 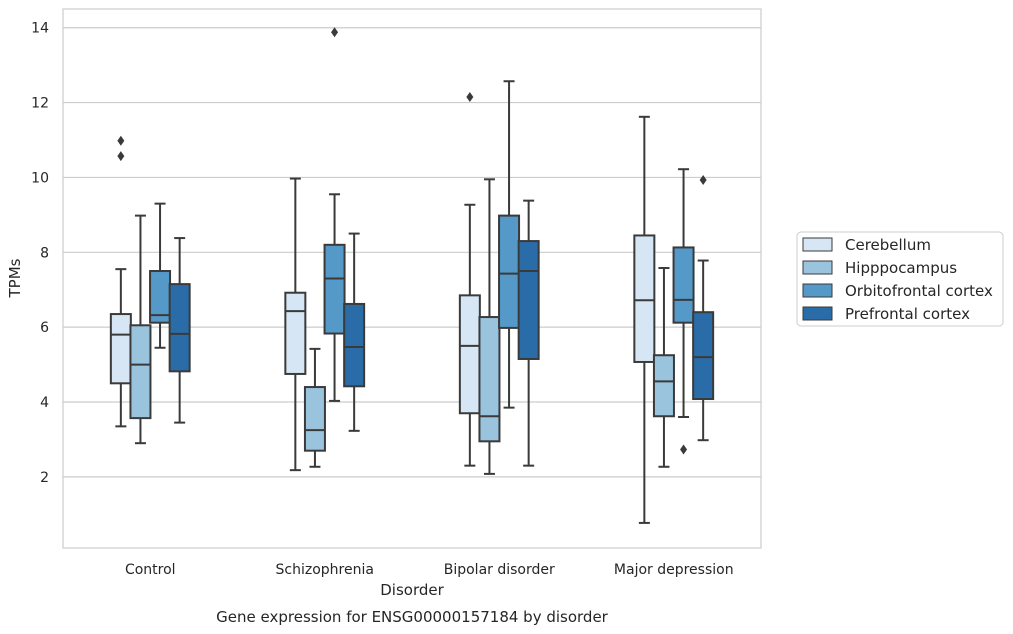 I want to click on y-tick-label: 2, so click(x=44, y=478).